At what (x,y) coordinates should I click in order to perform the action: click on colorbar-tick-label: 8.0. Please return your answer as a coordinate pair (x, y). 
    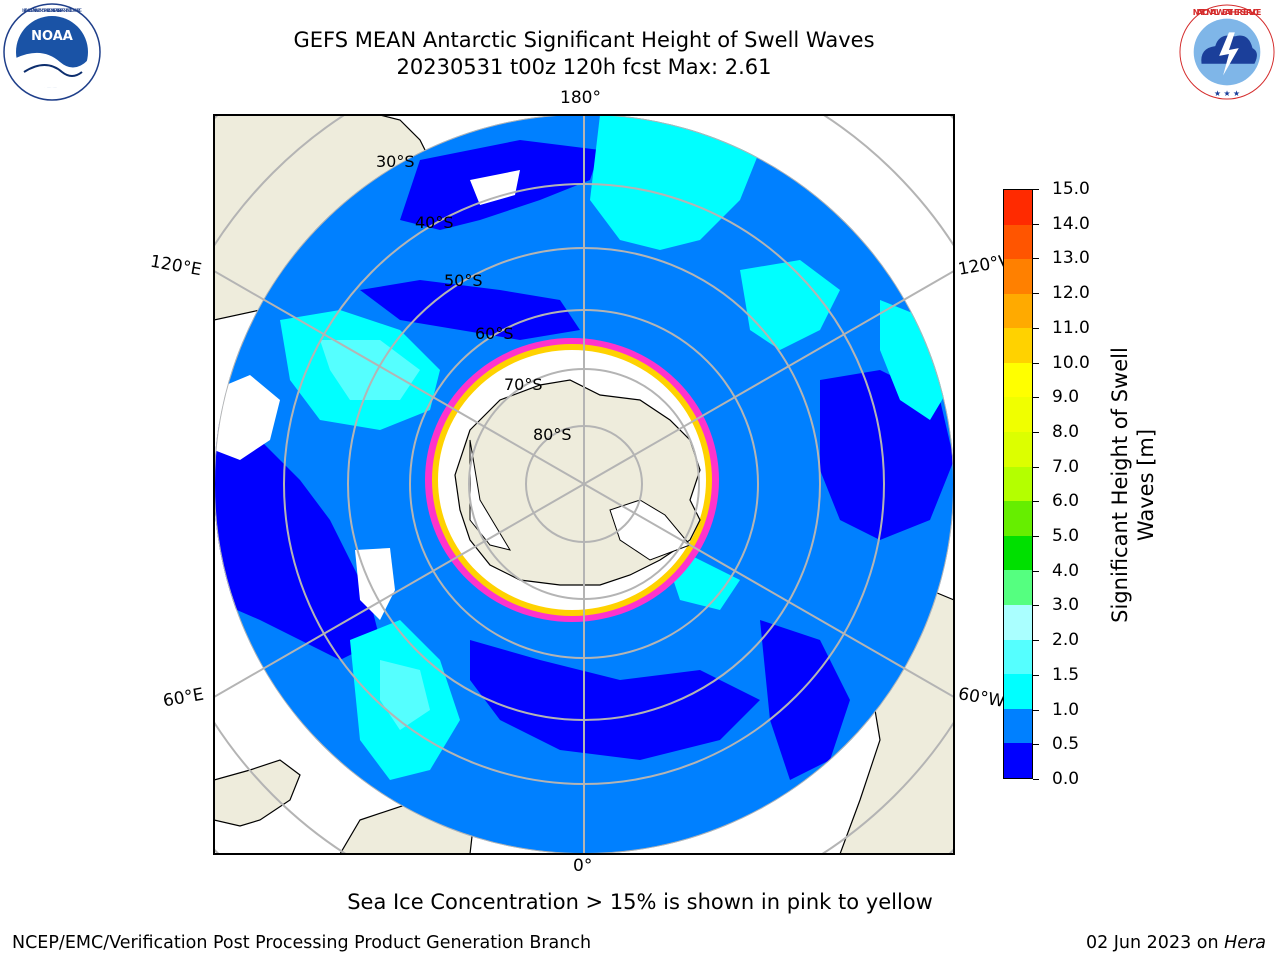
    Looking at the image, I should click on (1066, 432).